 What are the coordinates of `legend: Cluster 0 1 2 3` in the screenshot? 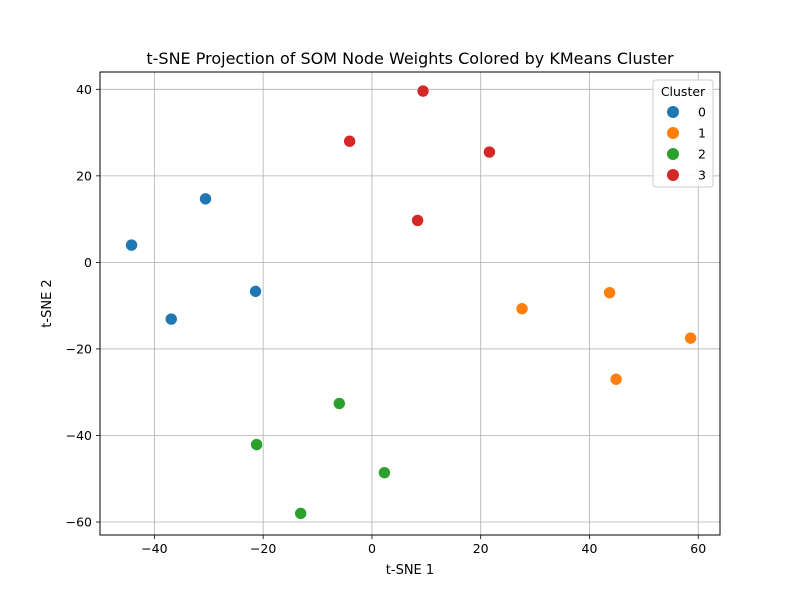 It's located at (683, 133).